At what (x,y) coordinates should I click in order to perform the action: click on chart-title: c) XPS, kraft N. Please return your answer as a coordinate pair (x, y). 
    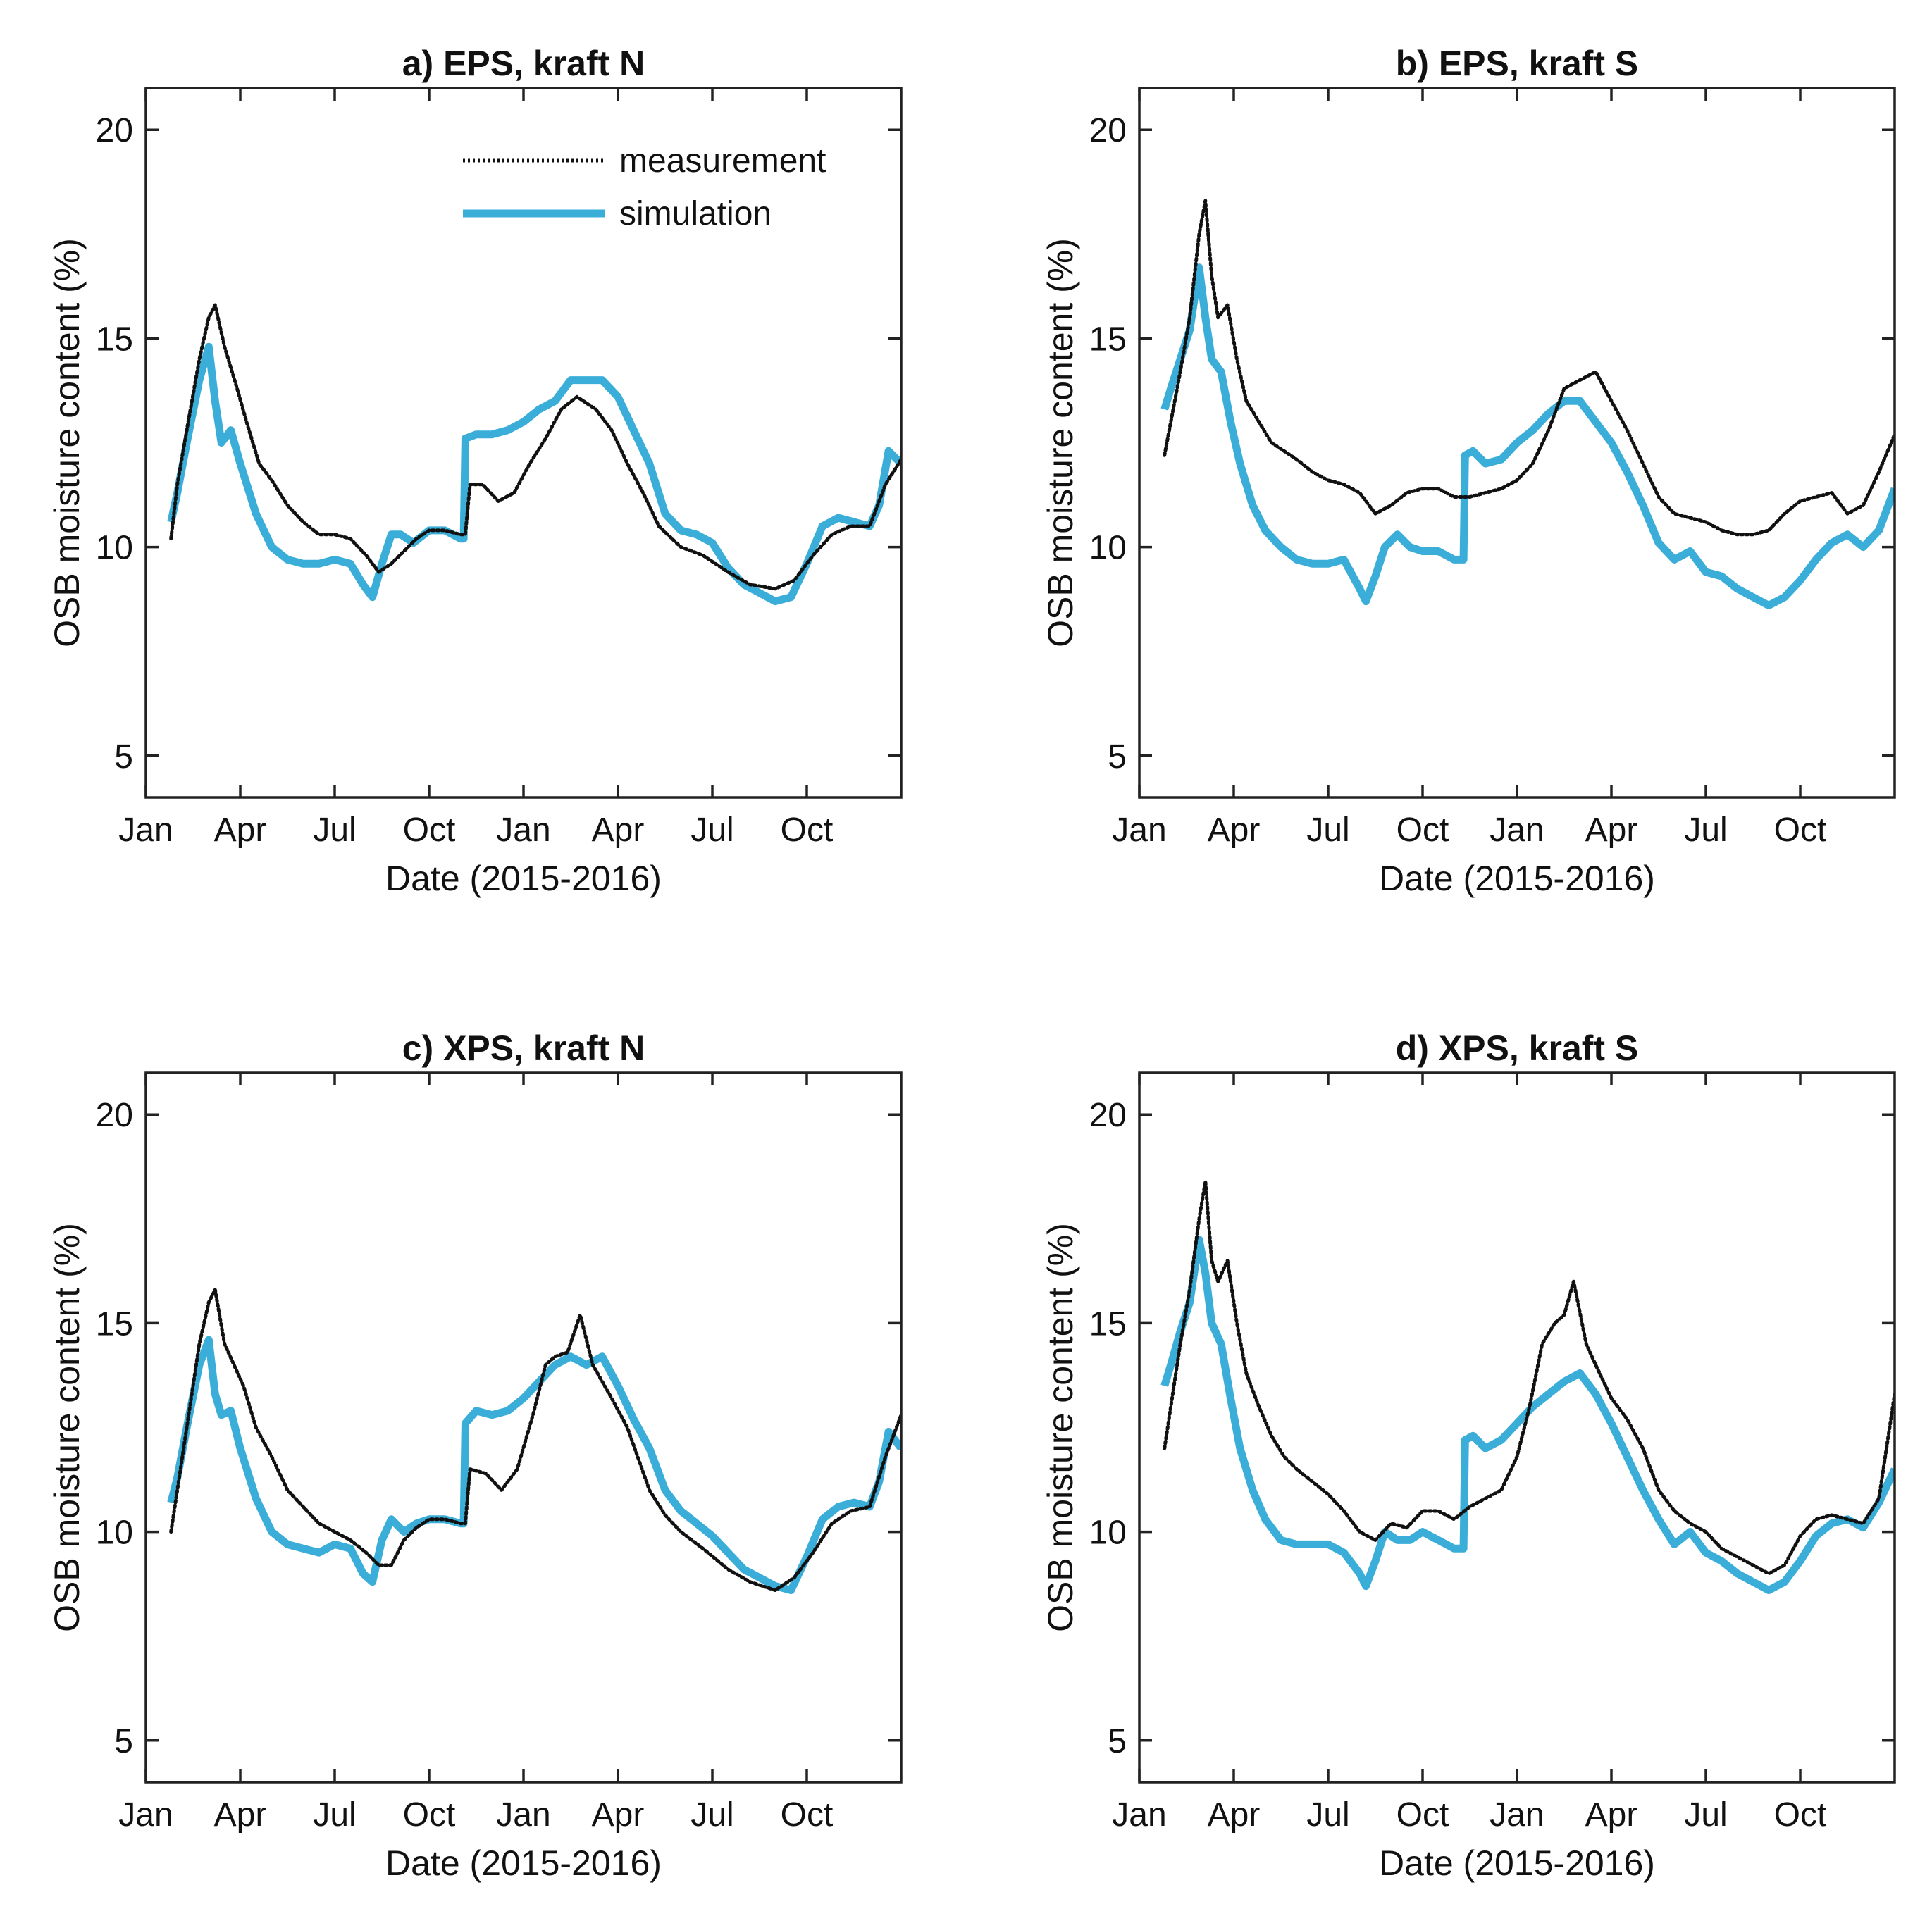
    Looking at the image, I should click on (523, 1048).